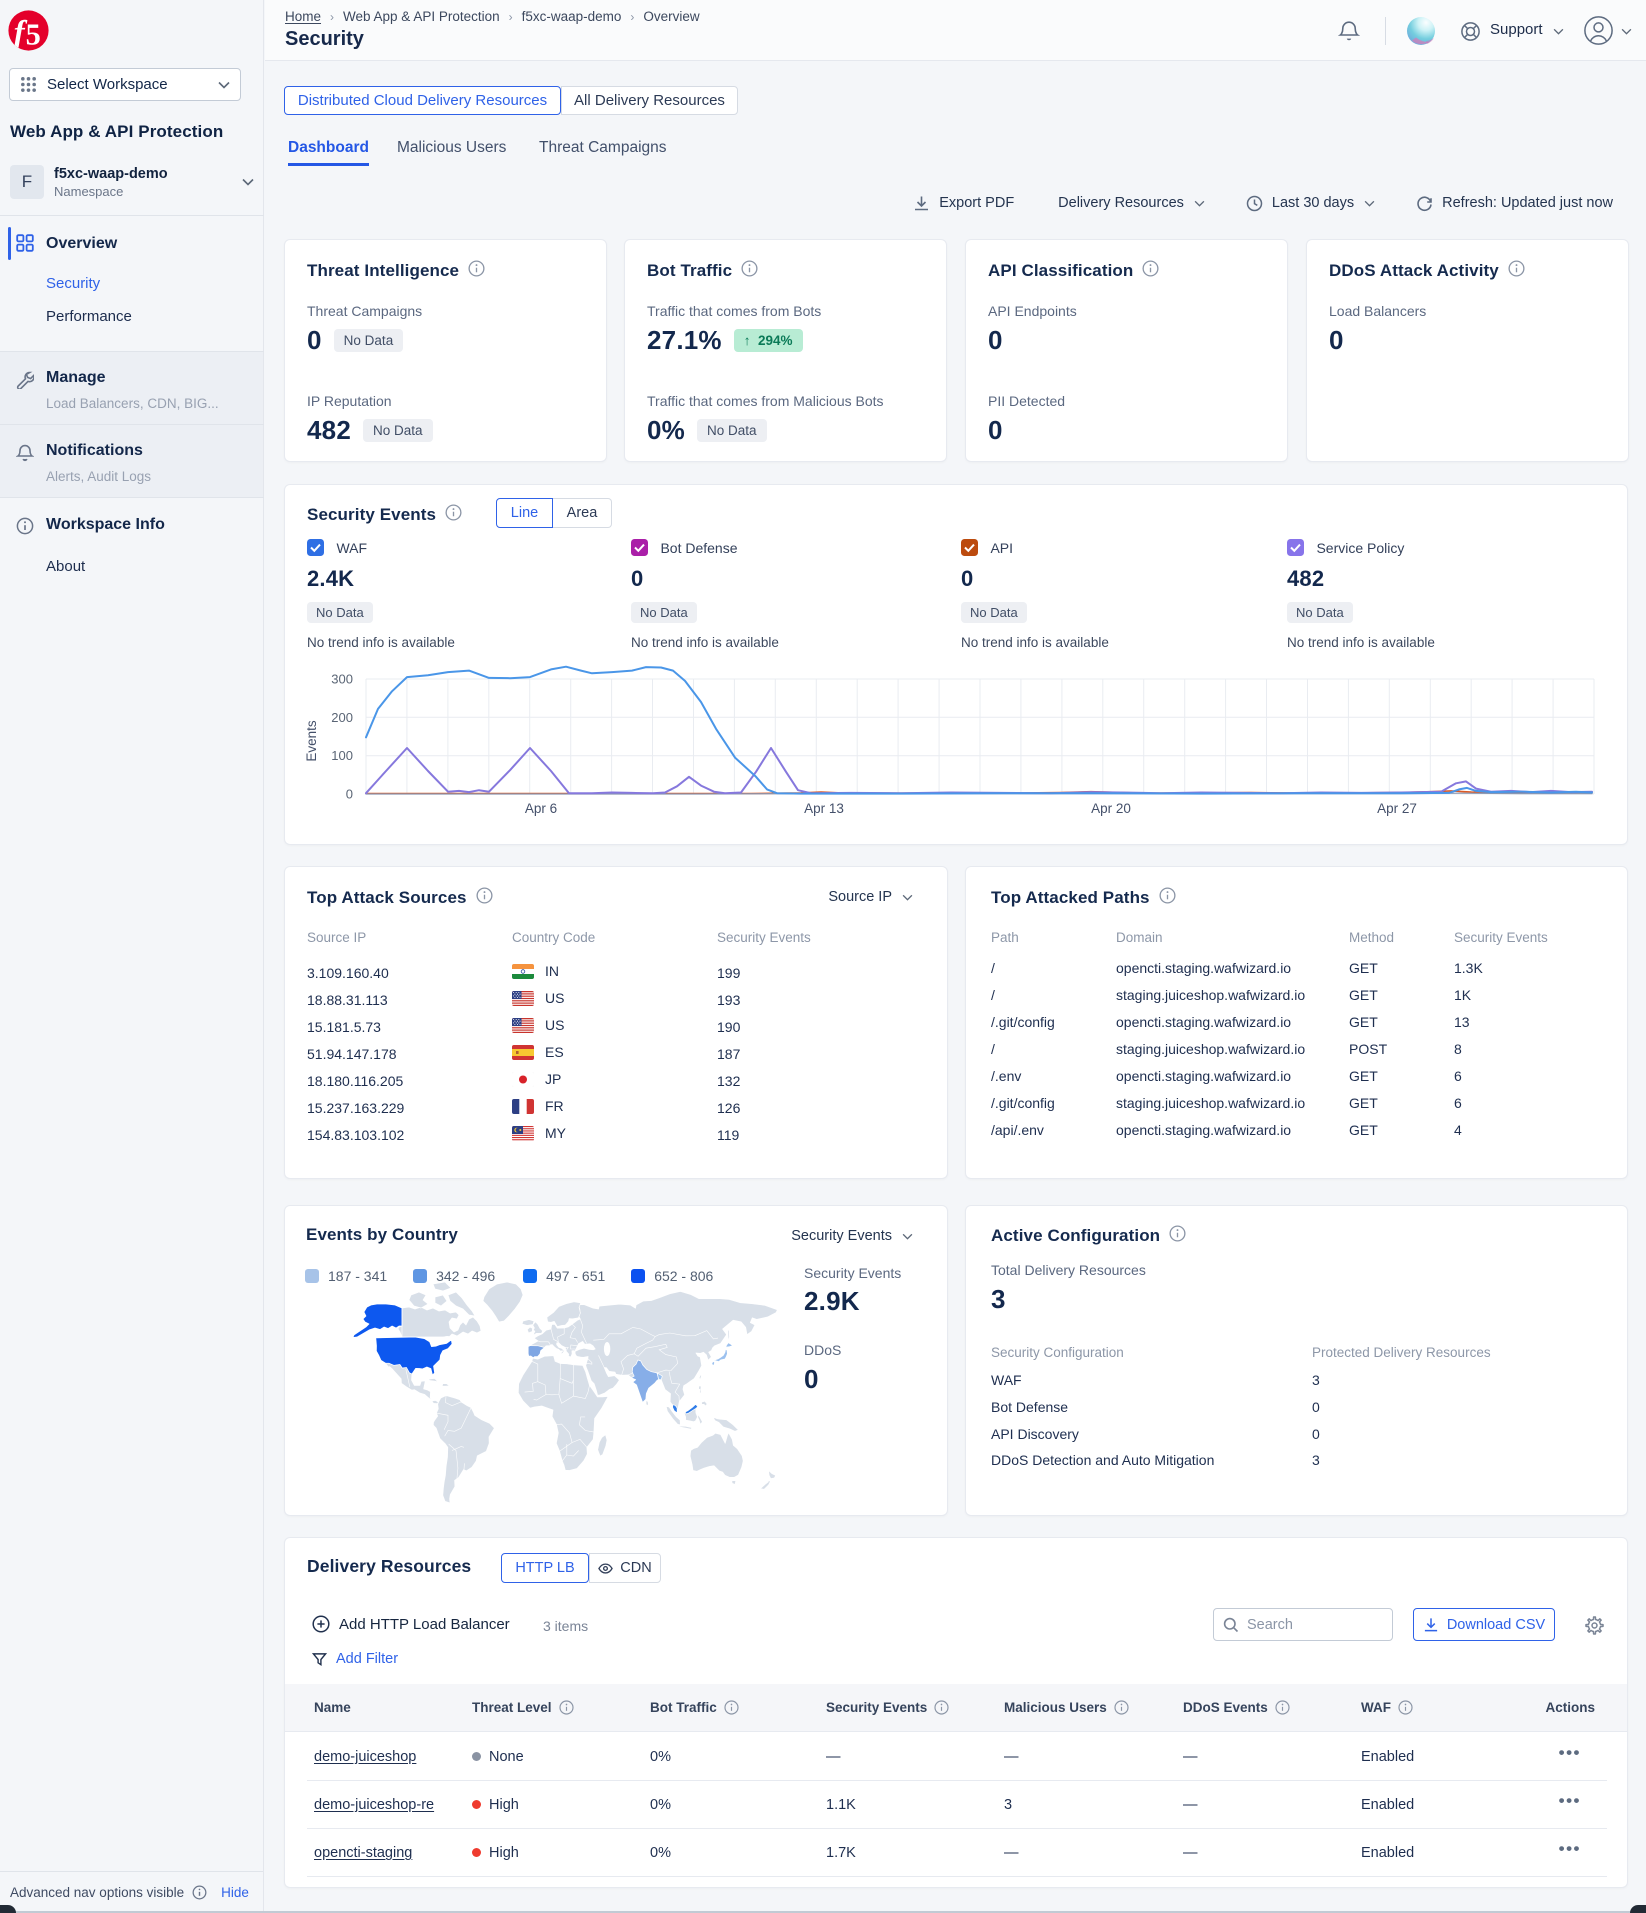  Describe the element at coordinates (342, 717) in the screenshot. I see `svg-text: 200` at that location.